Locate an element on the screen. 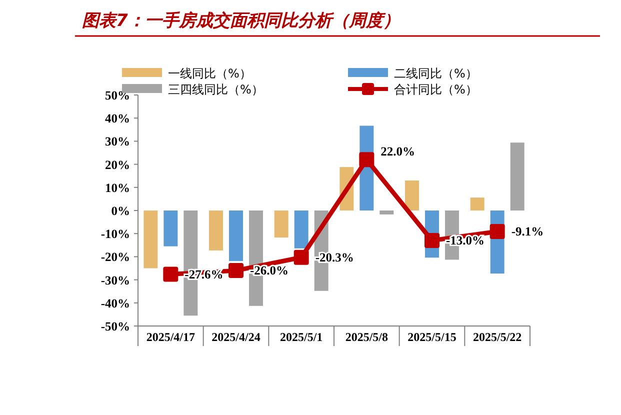 This screenshot has height=415, width=621. y-tick-label: -20% is located at coordinates (115, 257).